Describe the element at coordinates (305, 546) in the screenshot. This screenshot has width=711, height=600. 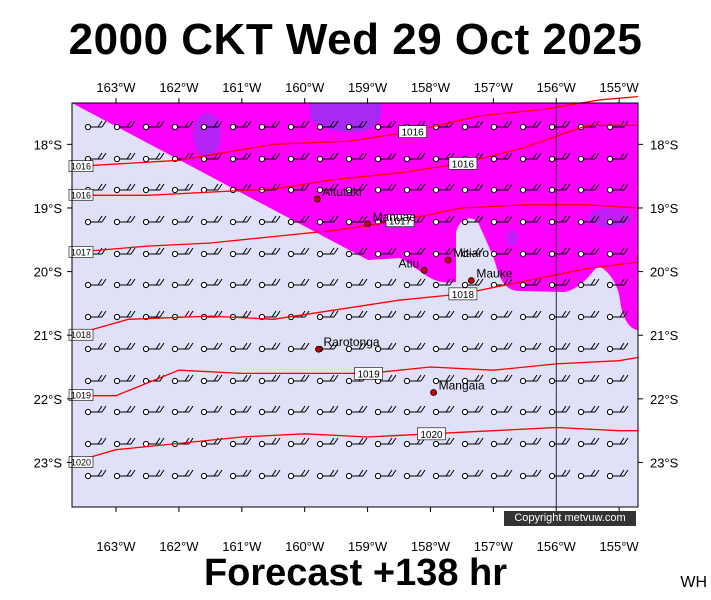
I see `lon-tick-label-bottom: 160°W` at that location.